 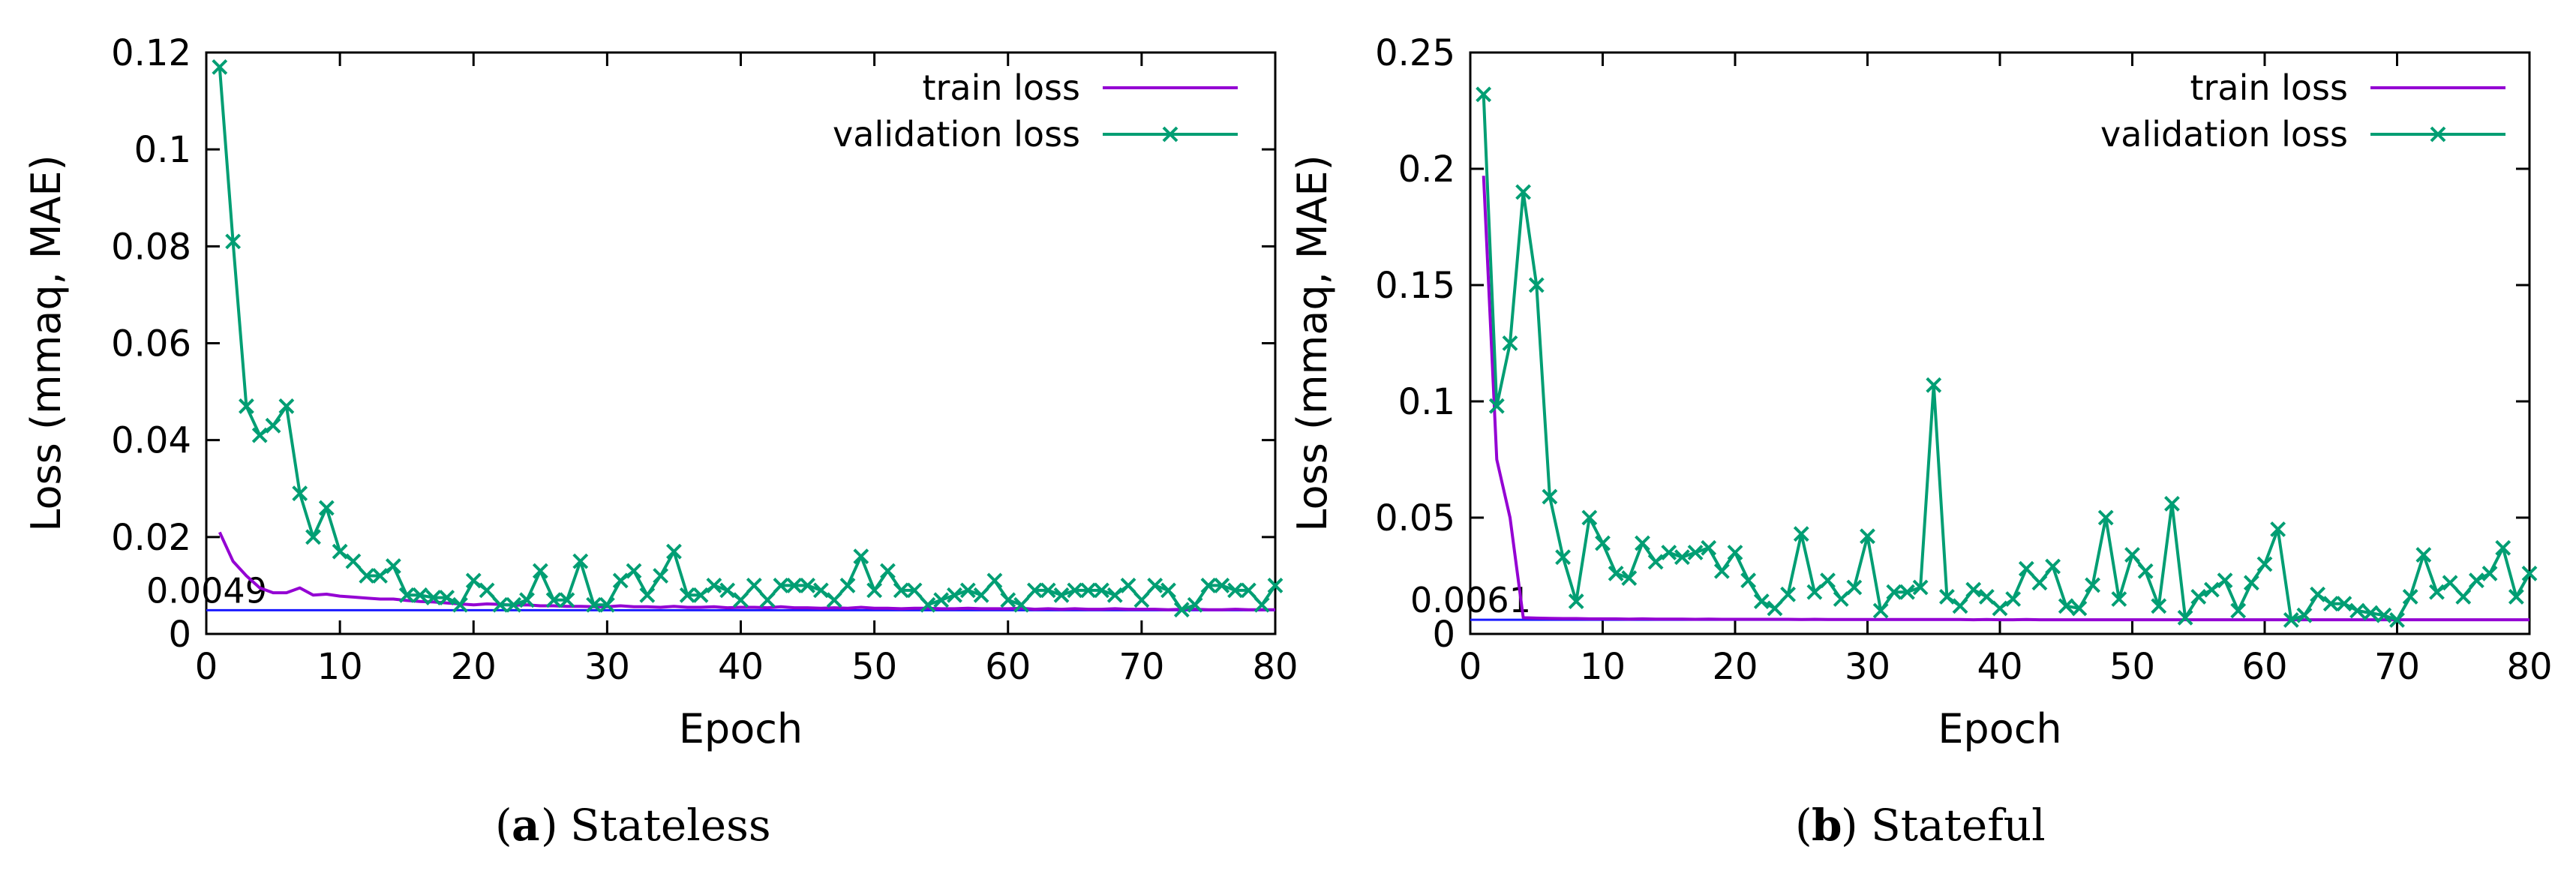 I want to click on legend-label: train loss, so click(x=2269, y=88).